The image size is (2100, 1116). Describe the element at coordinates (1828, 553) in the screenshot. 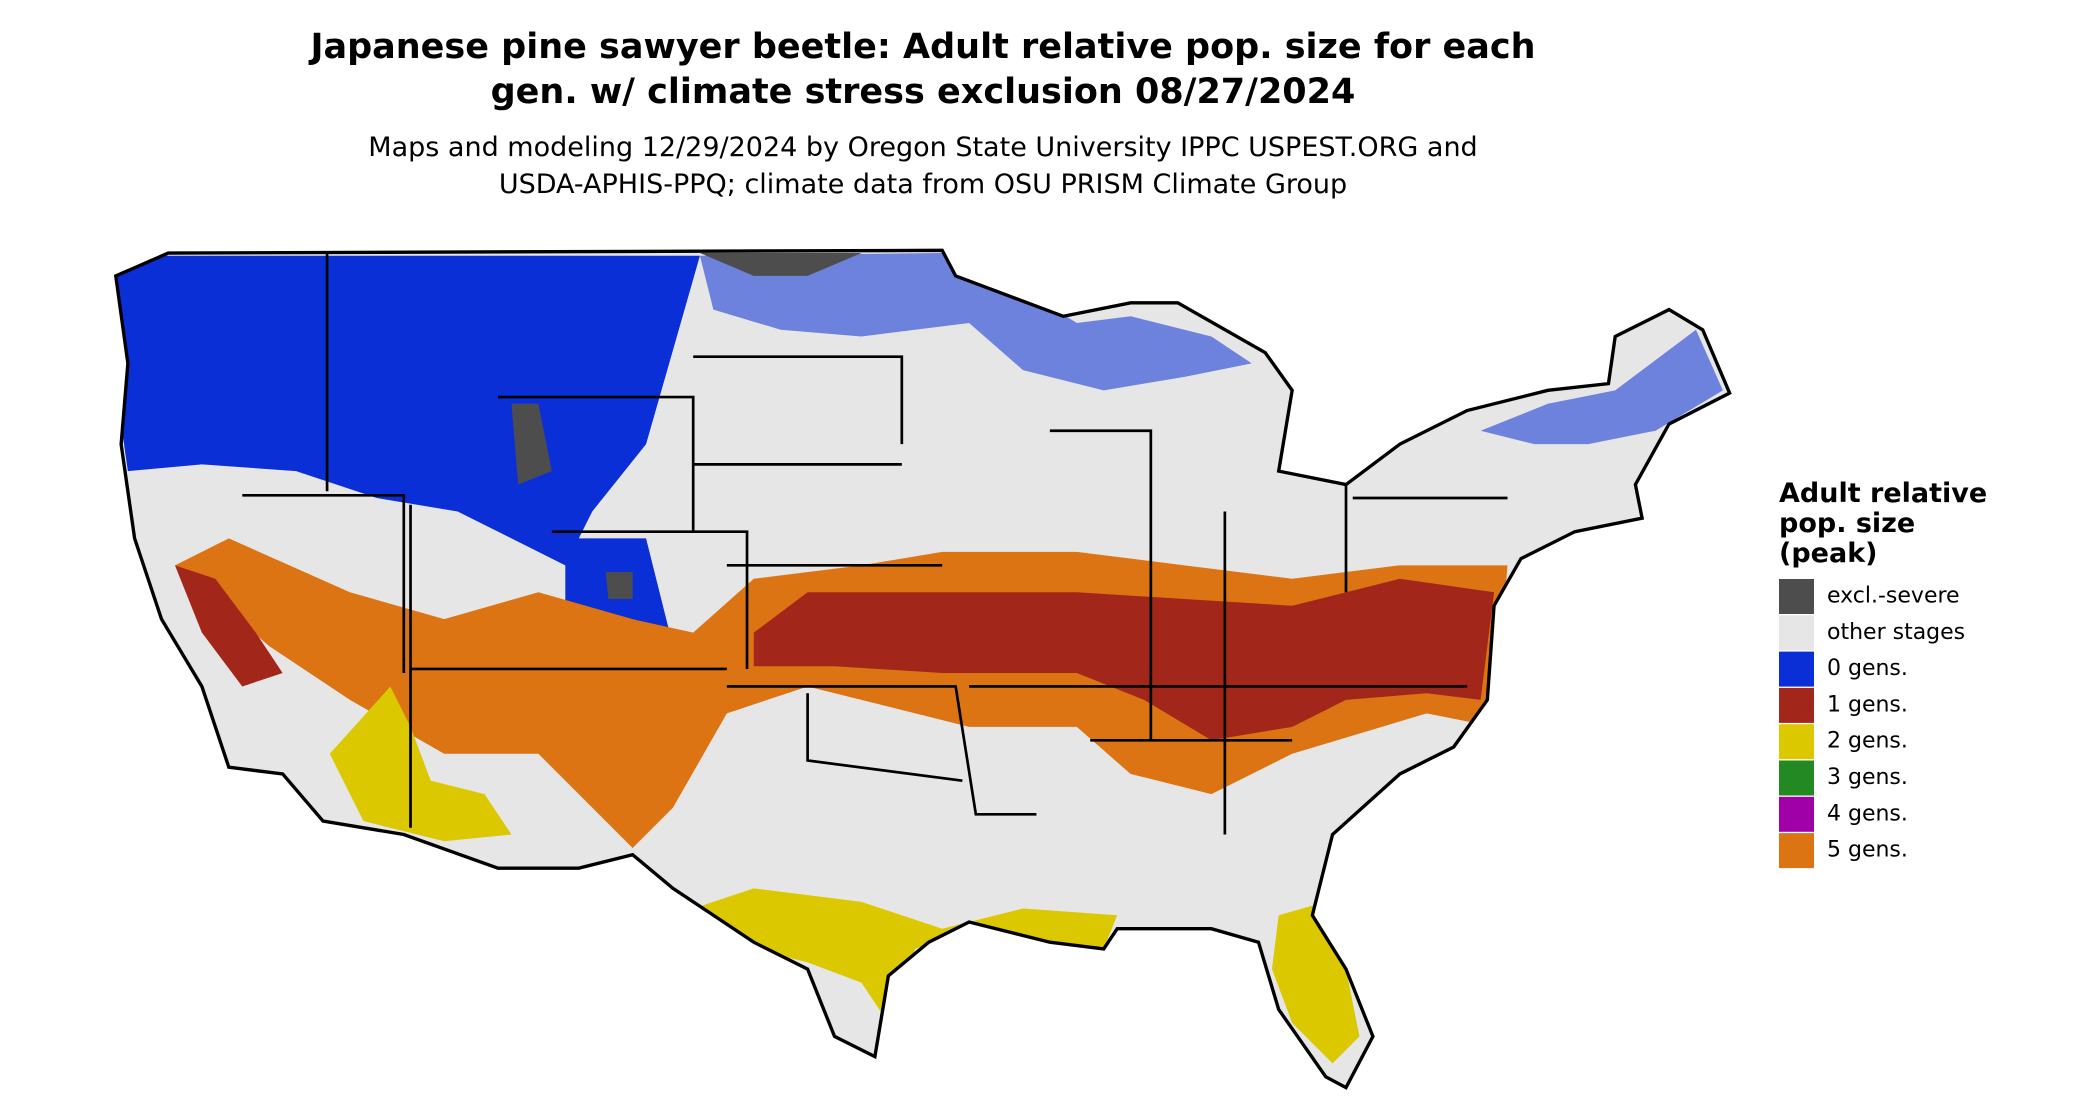

I see `legend-title-line: (peak)` at that location.